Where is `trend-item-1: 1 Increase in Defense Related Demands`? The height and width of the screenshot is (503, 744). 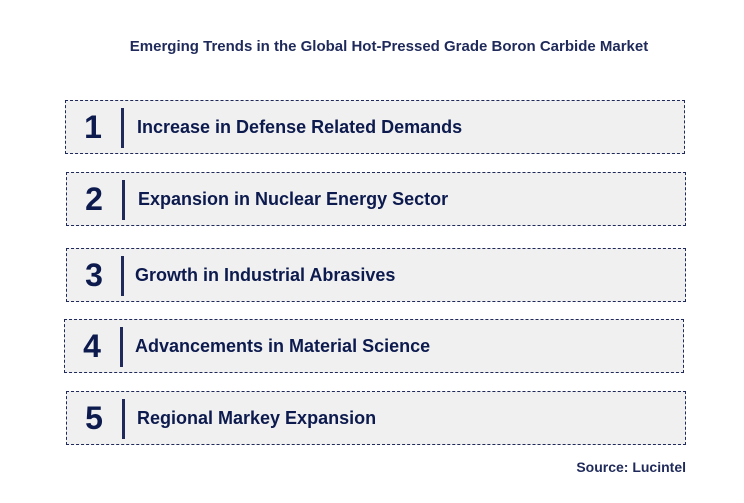 trend-item-1: 1 Increase in Defense Related Demands is located at coordinates (375, 127).